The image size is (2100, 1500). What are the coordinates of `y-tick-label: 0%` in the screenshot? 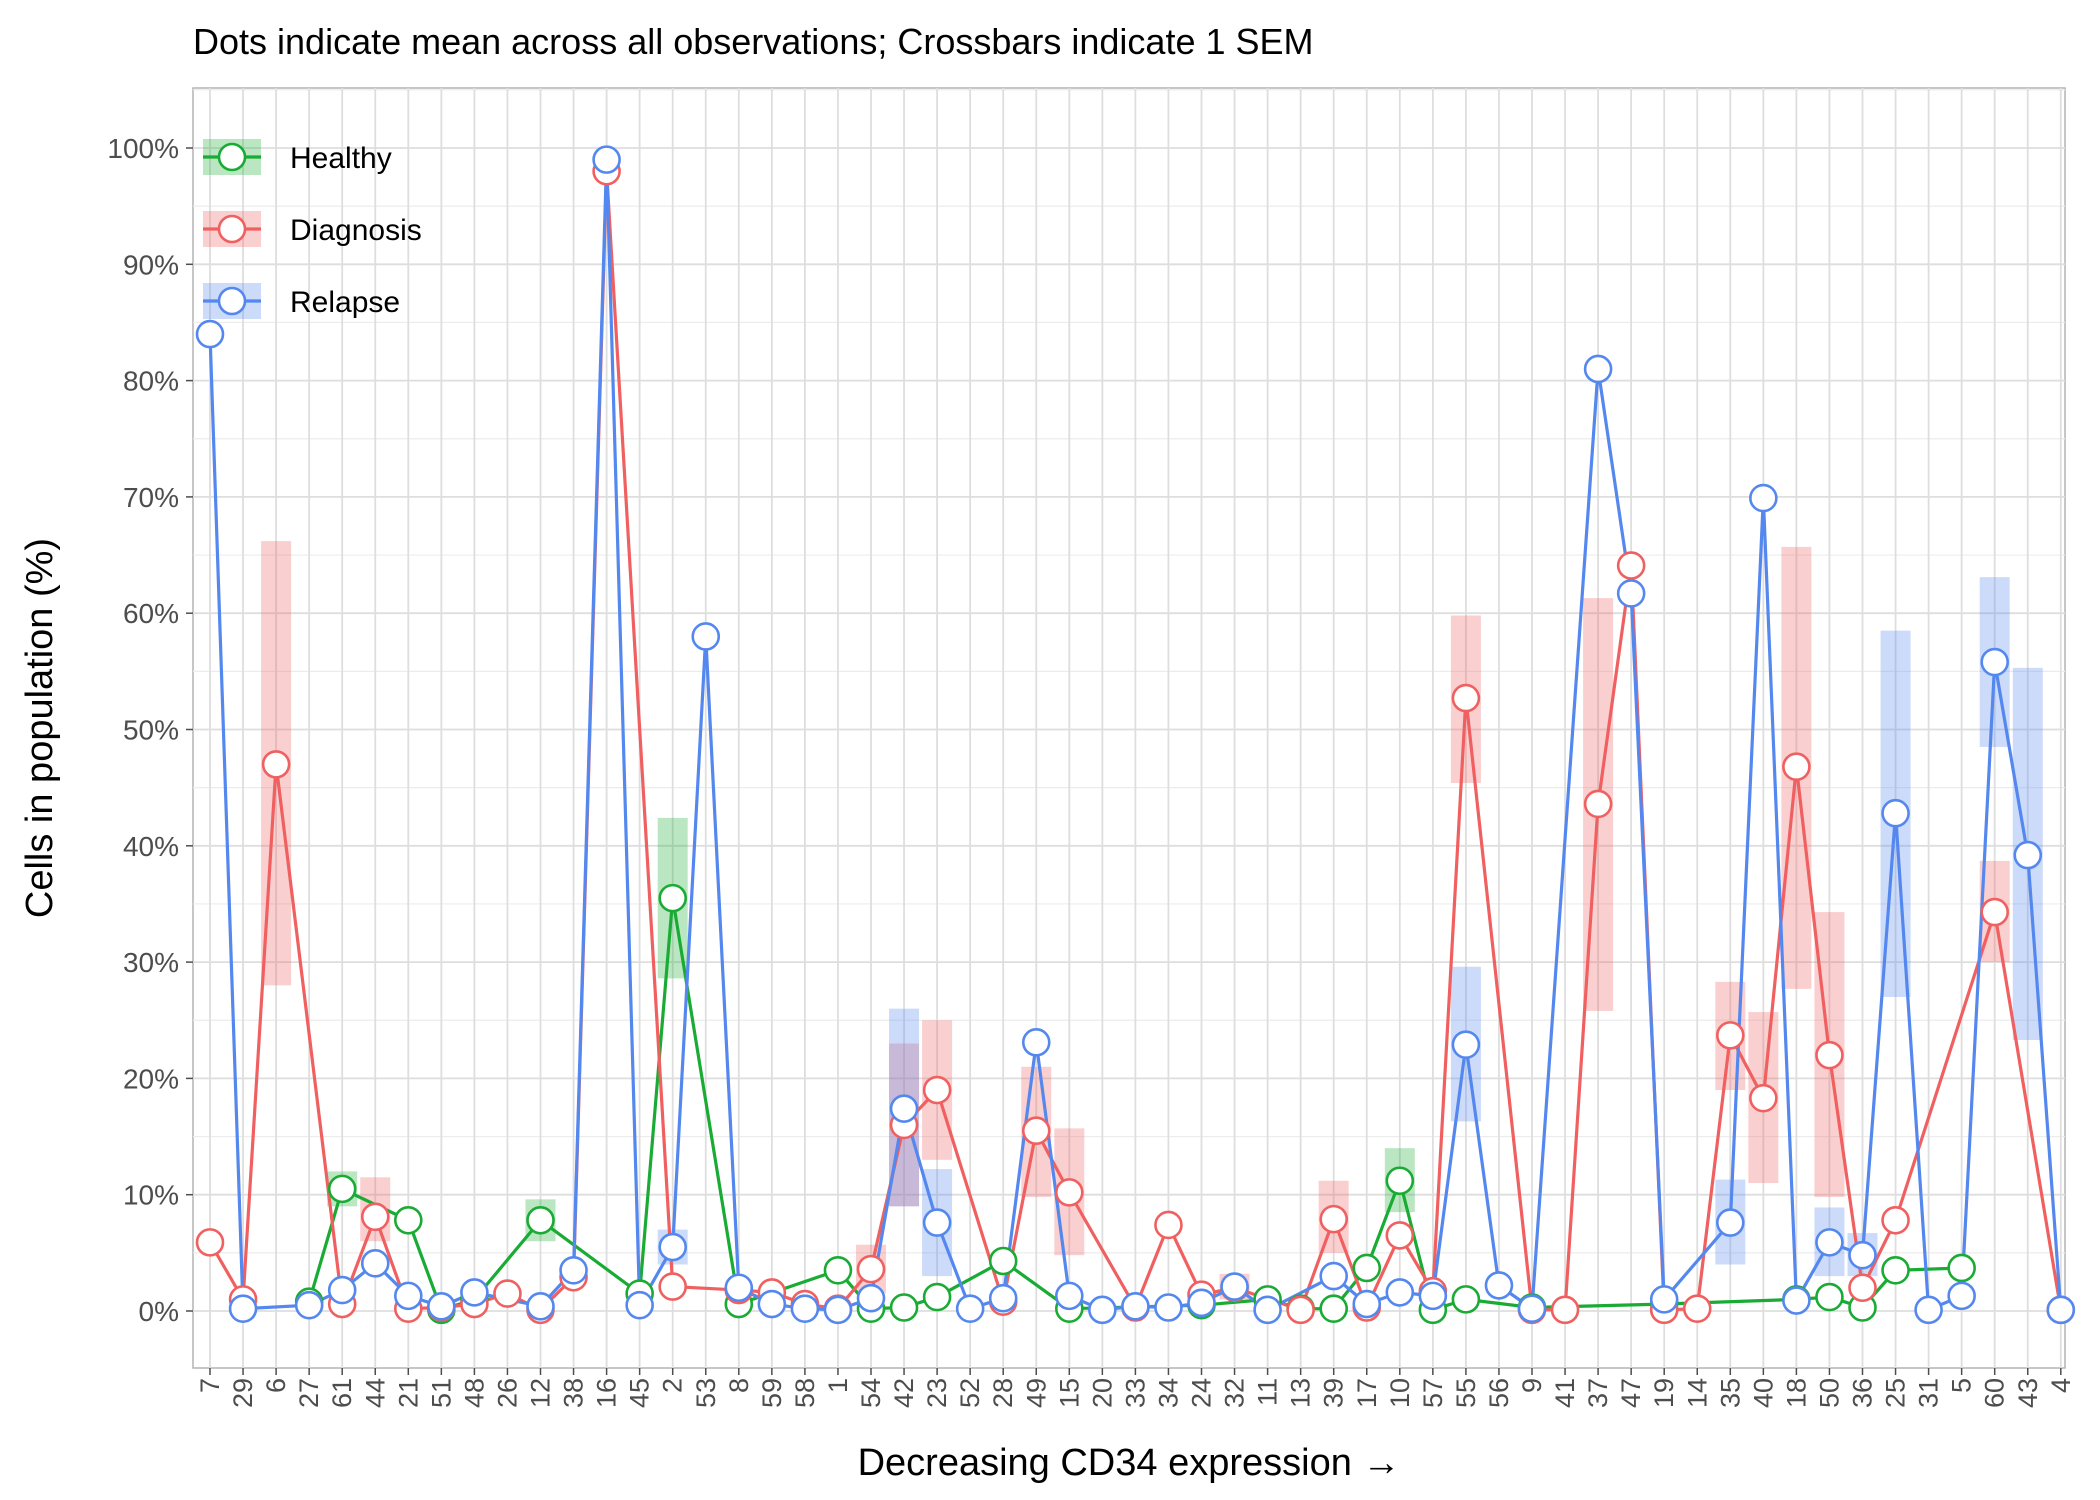 It's located at (159, 1311).